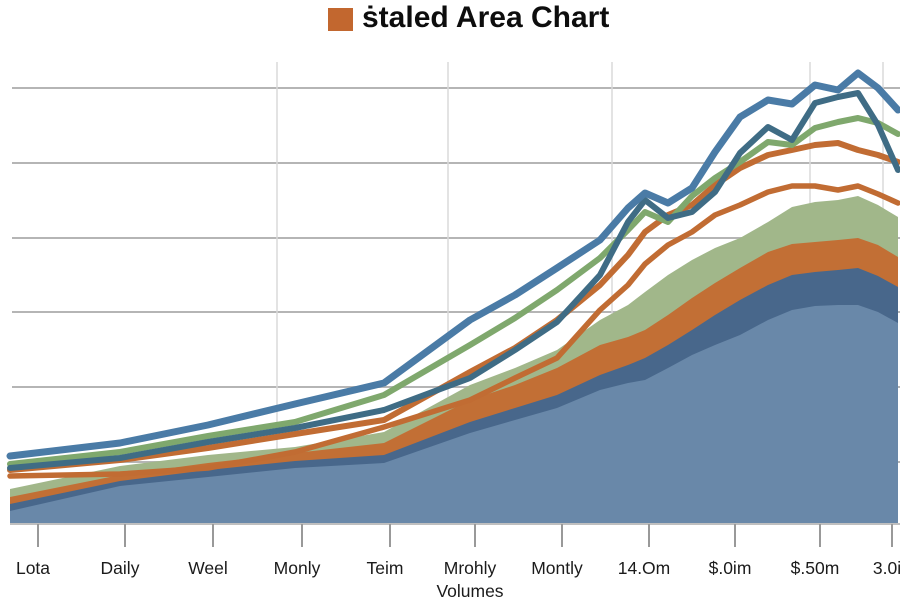 The width and height of the screenshot is (900, 600). Describe the element at coordinates (470, 568) in the screenshot. I see `x-tick-label-6: Mrohly` at that location.